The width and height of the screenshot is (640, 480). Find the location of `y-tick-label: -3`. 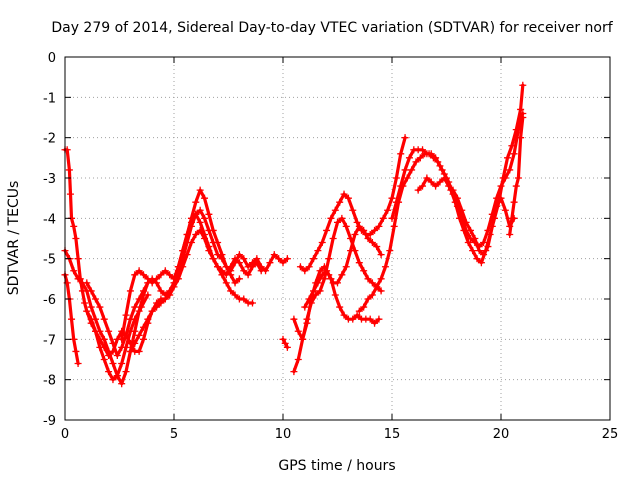

y-tick-label: -3 is located at coordinates (49, 179).